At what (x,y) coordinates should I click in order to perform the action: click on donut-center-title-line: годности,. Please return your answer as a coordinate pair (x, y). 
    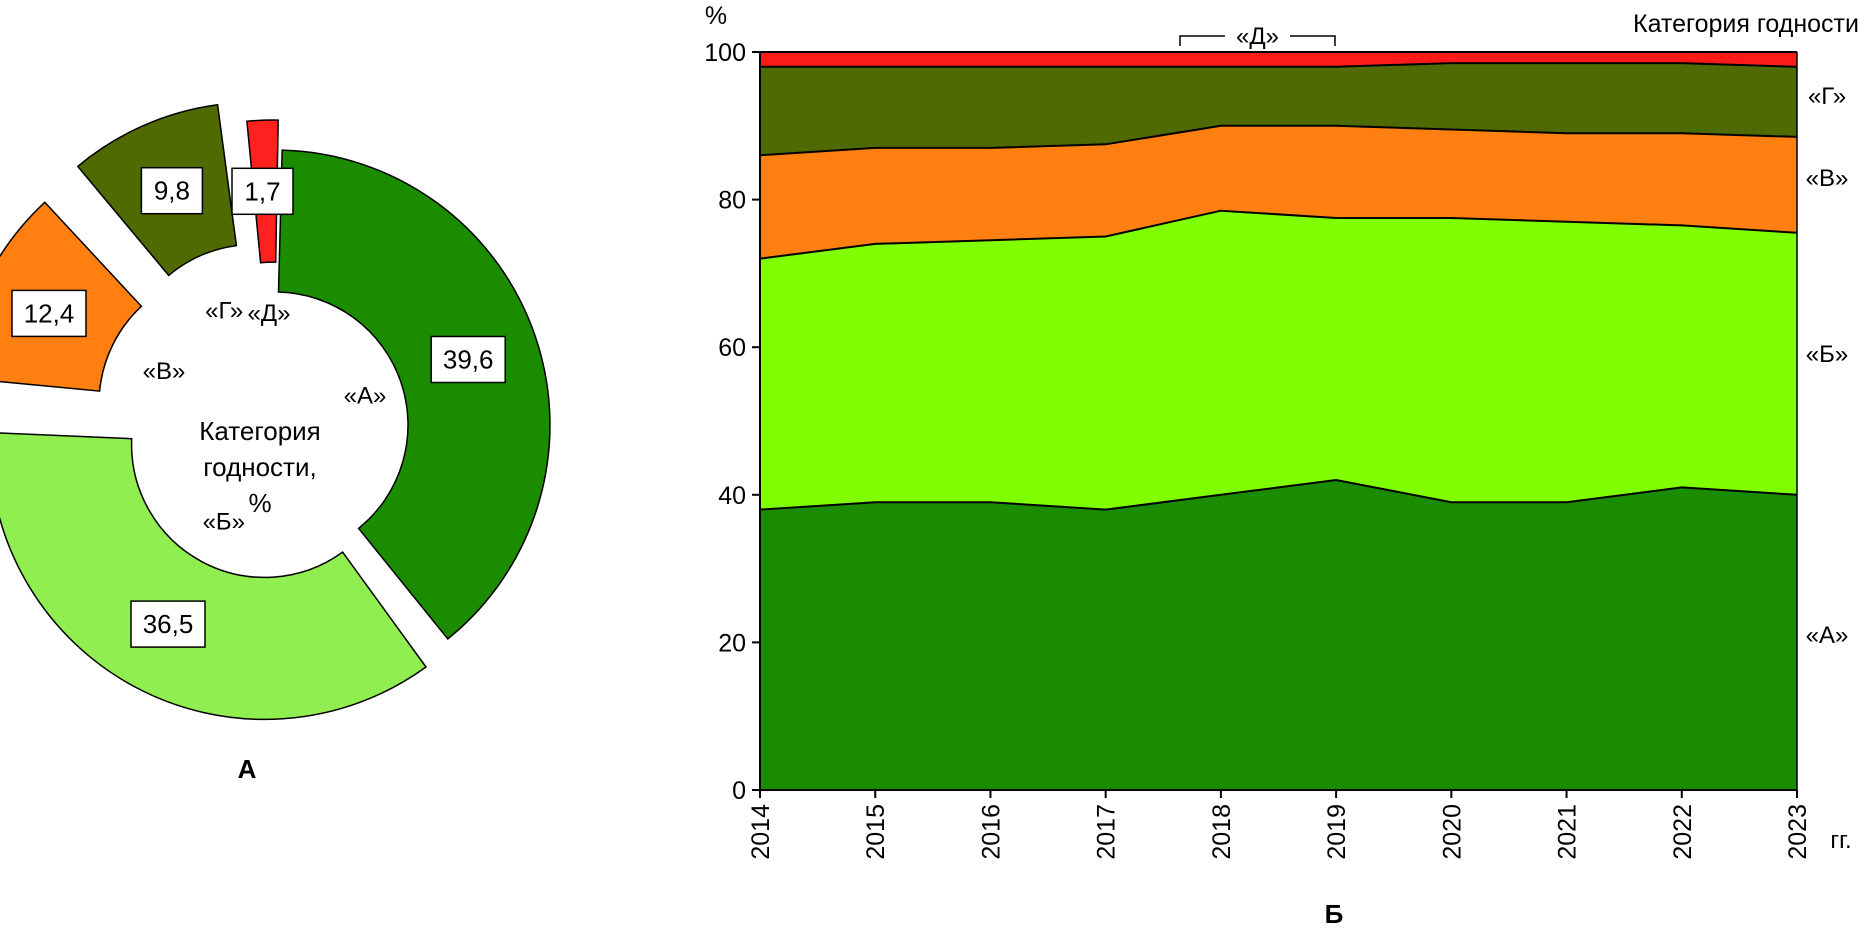
    Looking at the image, I should click on (259, 467).